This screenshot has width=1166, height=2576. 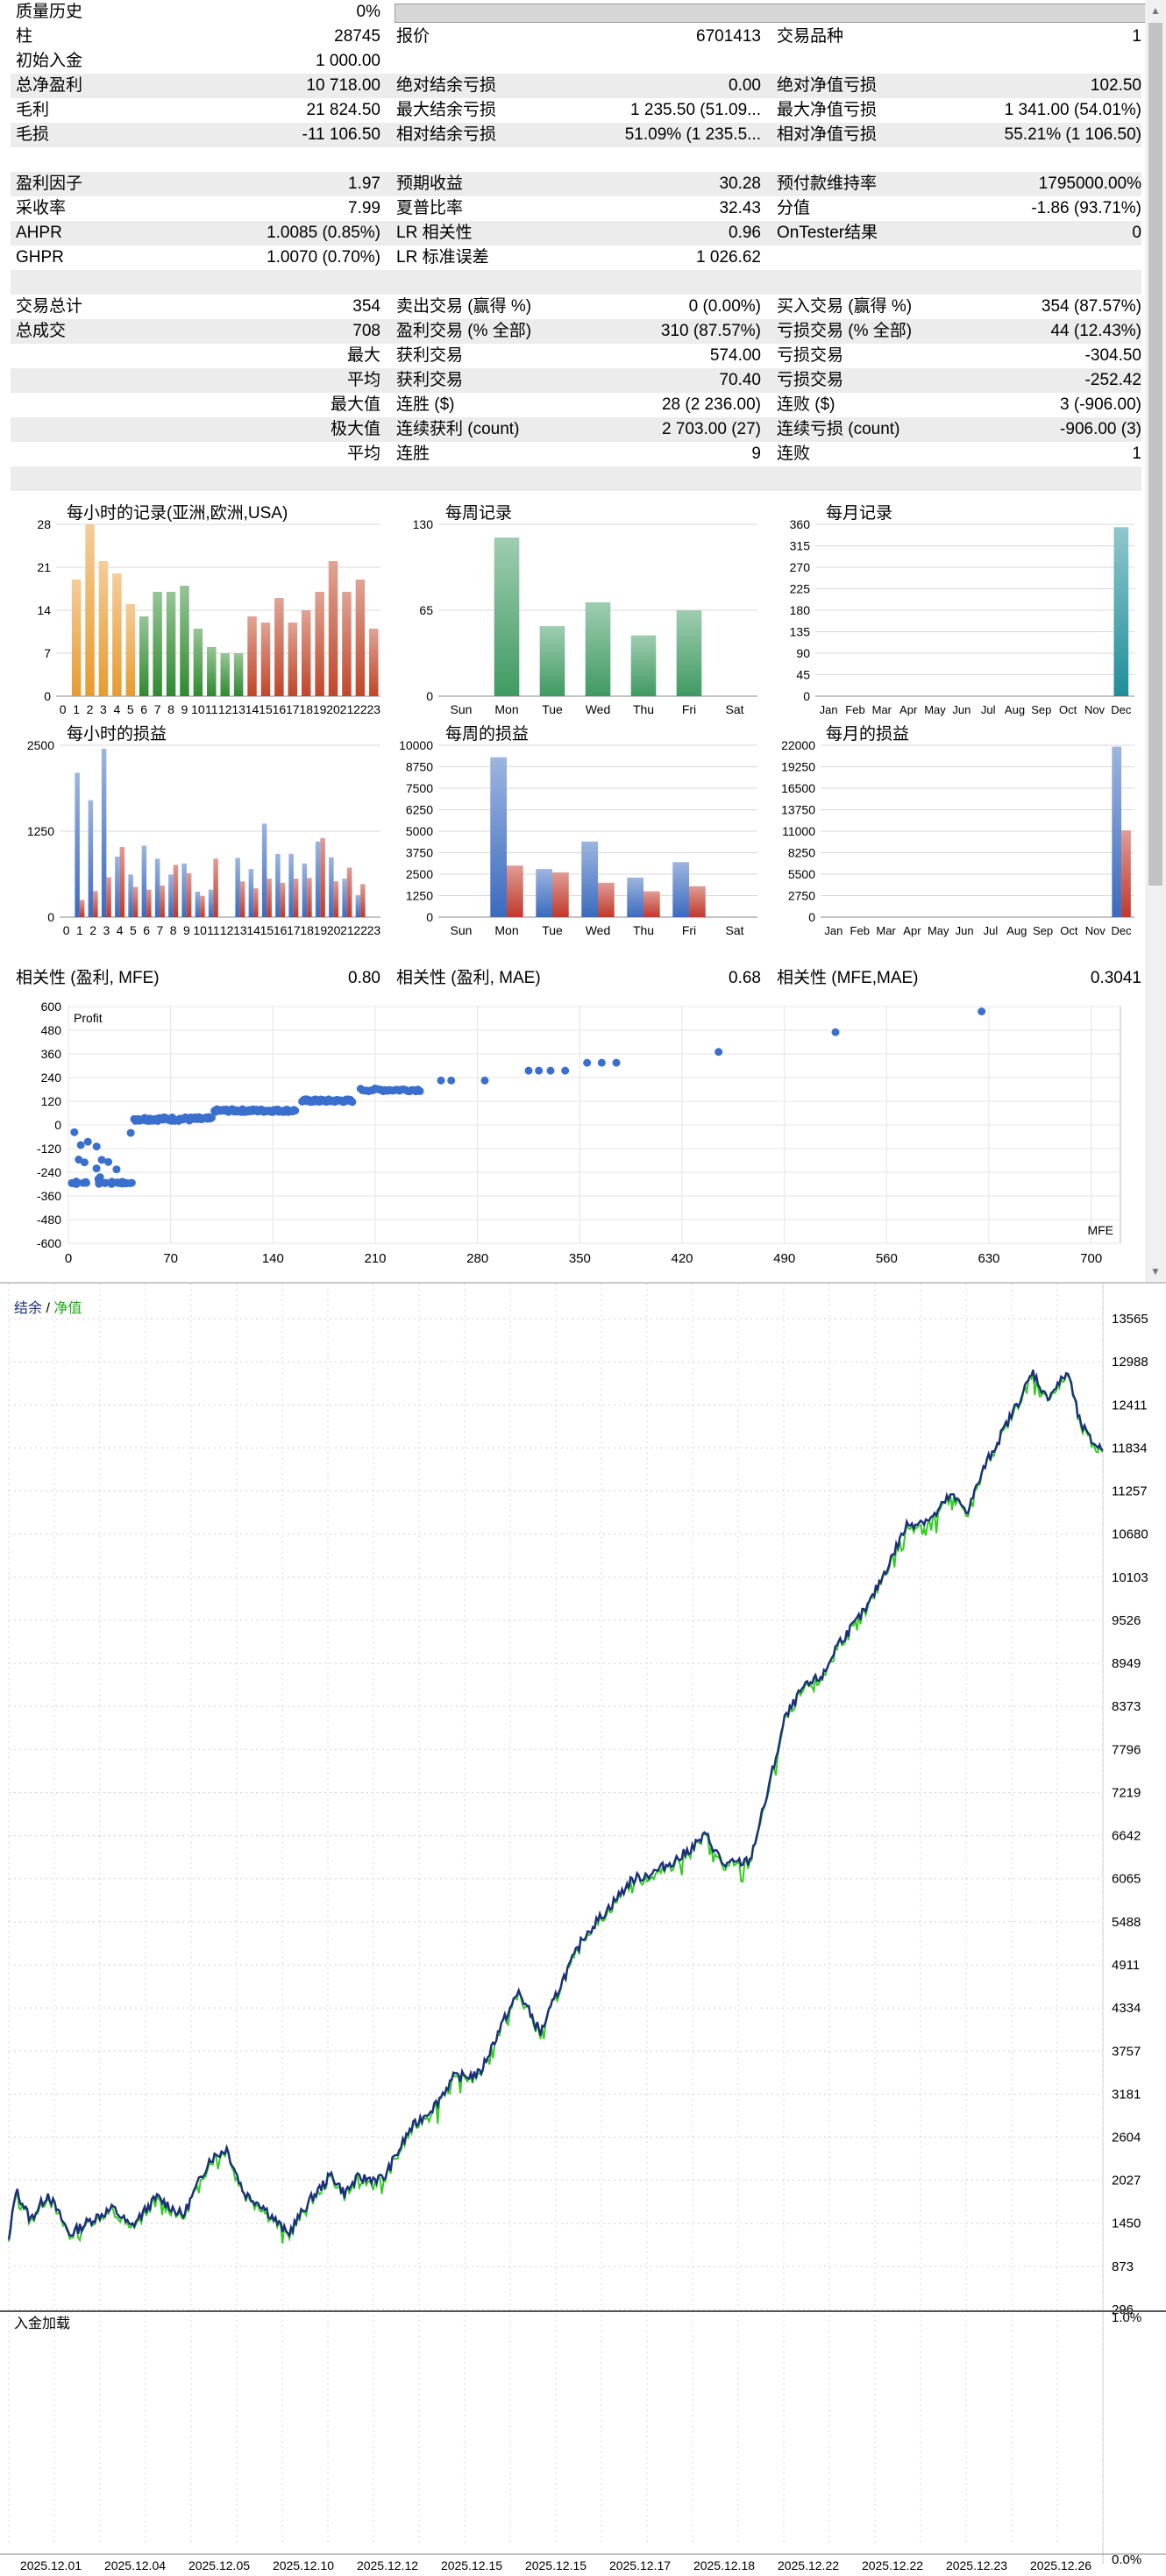 I want to click on y-tick-label: 3181, so click(x=1126, y=2094).